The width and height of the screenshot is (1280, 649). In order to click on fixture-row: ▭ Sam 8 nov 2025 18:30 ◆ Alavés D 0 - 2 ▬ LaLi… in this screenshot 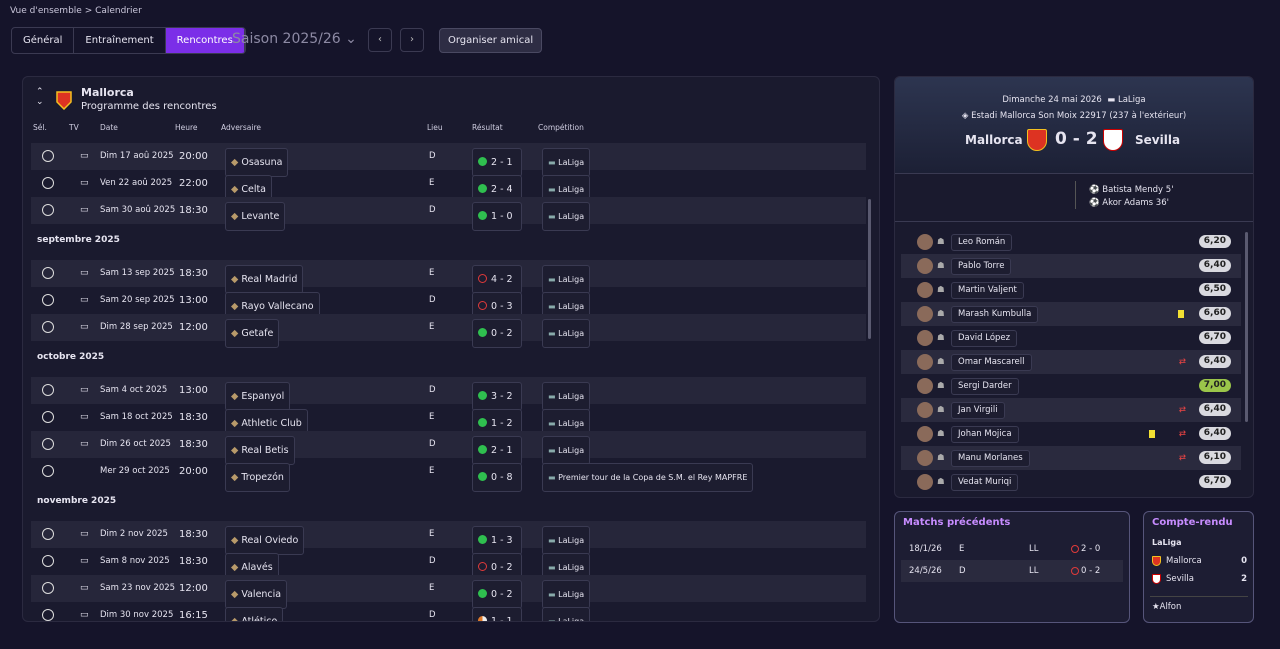, I will do `click(448, 565)`.